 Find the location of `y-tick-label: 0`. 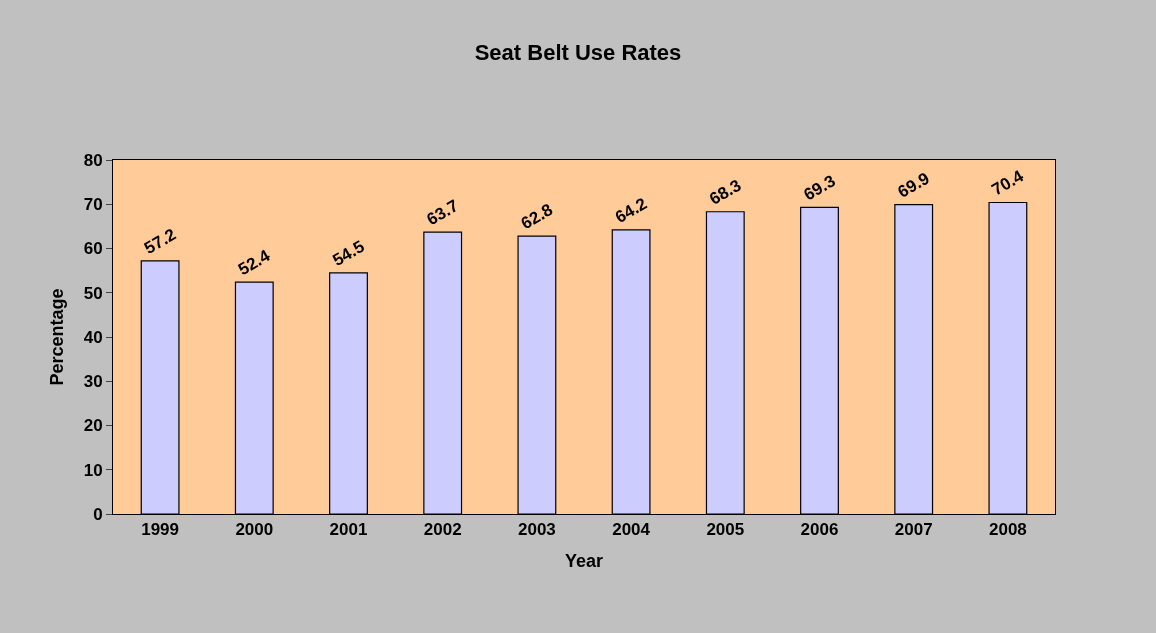

y-tick-label: 0 is located at coordinates (98, 514).